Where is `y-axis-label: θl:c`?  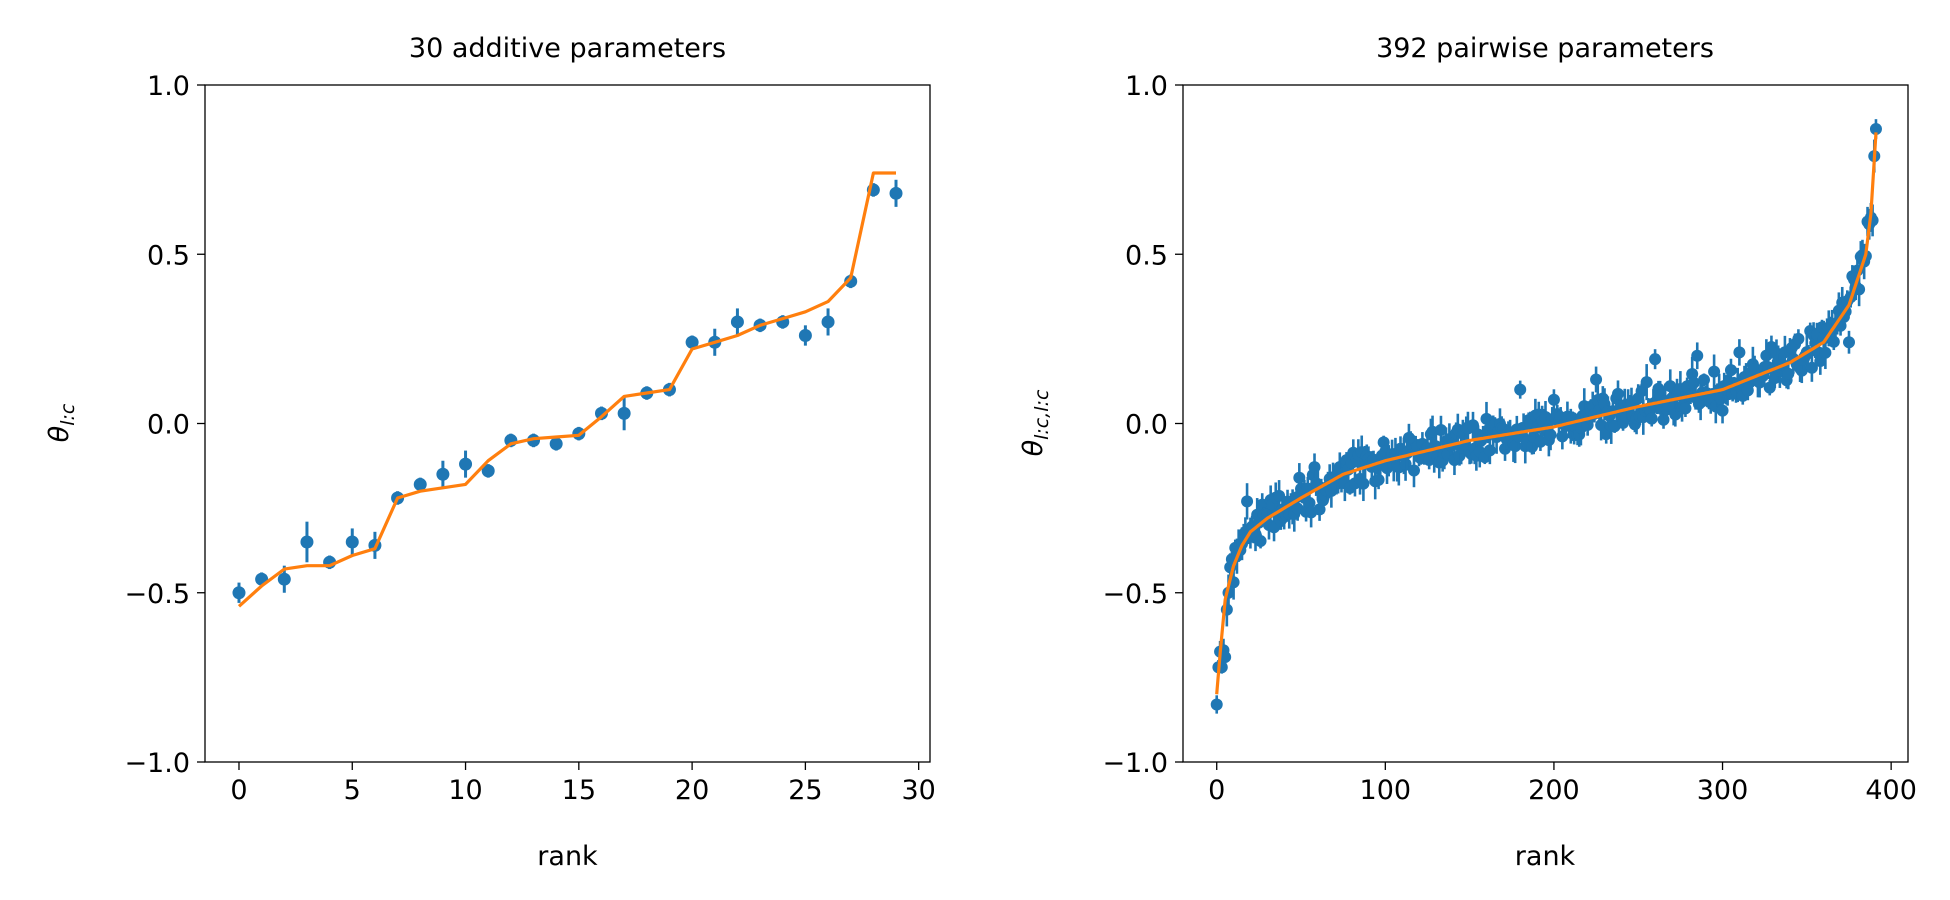 y-axis-label: θl:c is located at coordinates (61, 422).